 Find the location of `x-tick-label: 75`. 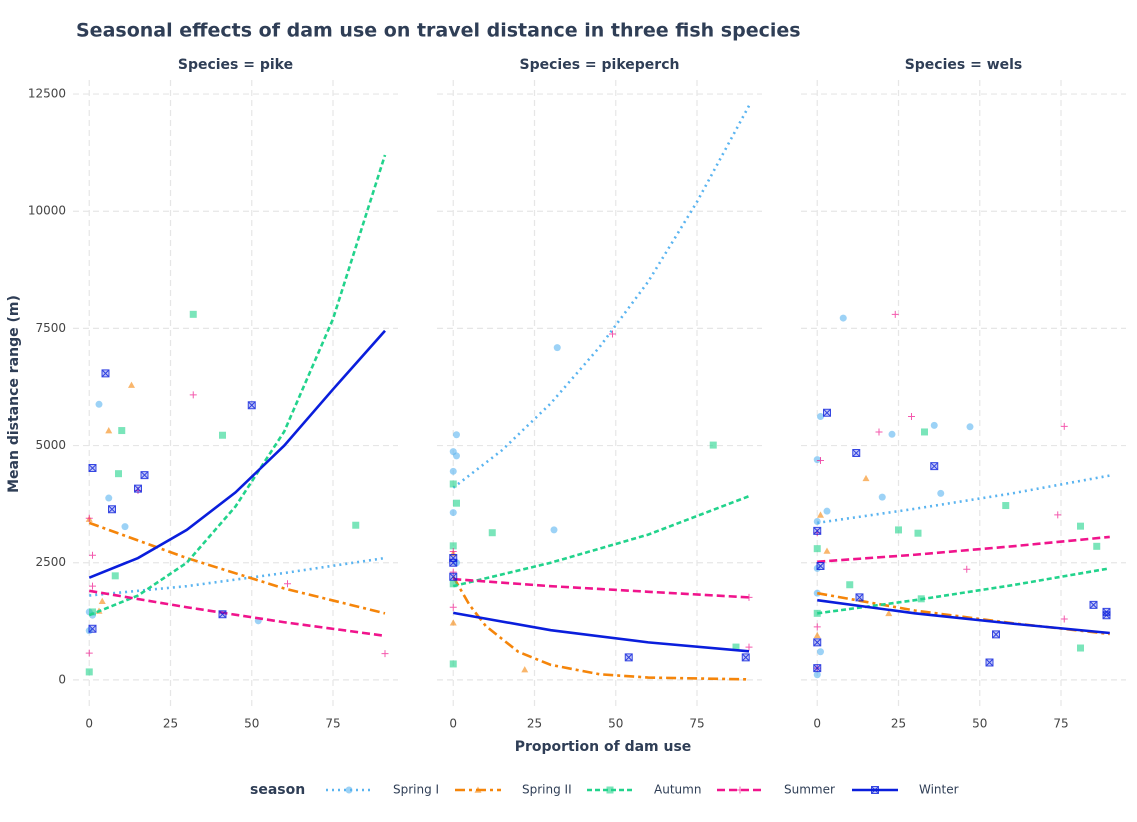

x-tick-label: 75 is located at coordinates (332, 724).